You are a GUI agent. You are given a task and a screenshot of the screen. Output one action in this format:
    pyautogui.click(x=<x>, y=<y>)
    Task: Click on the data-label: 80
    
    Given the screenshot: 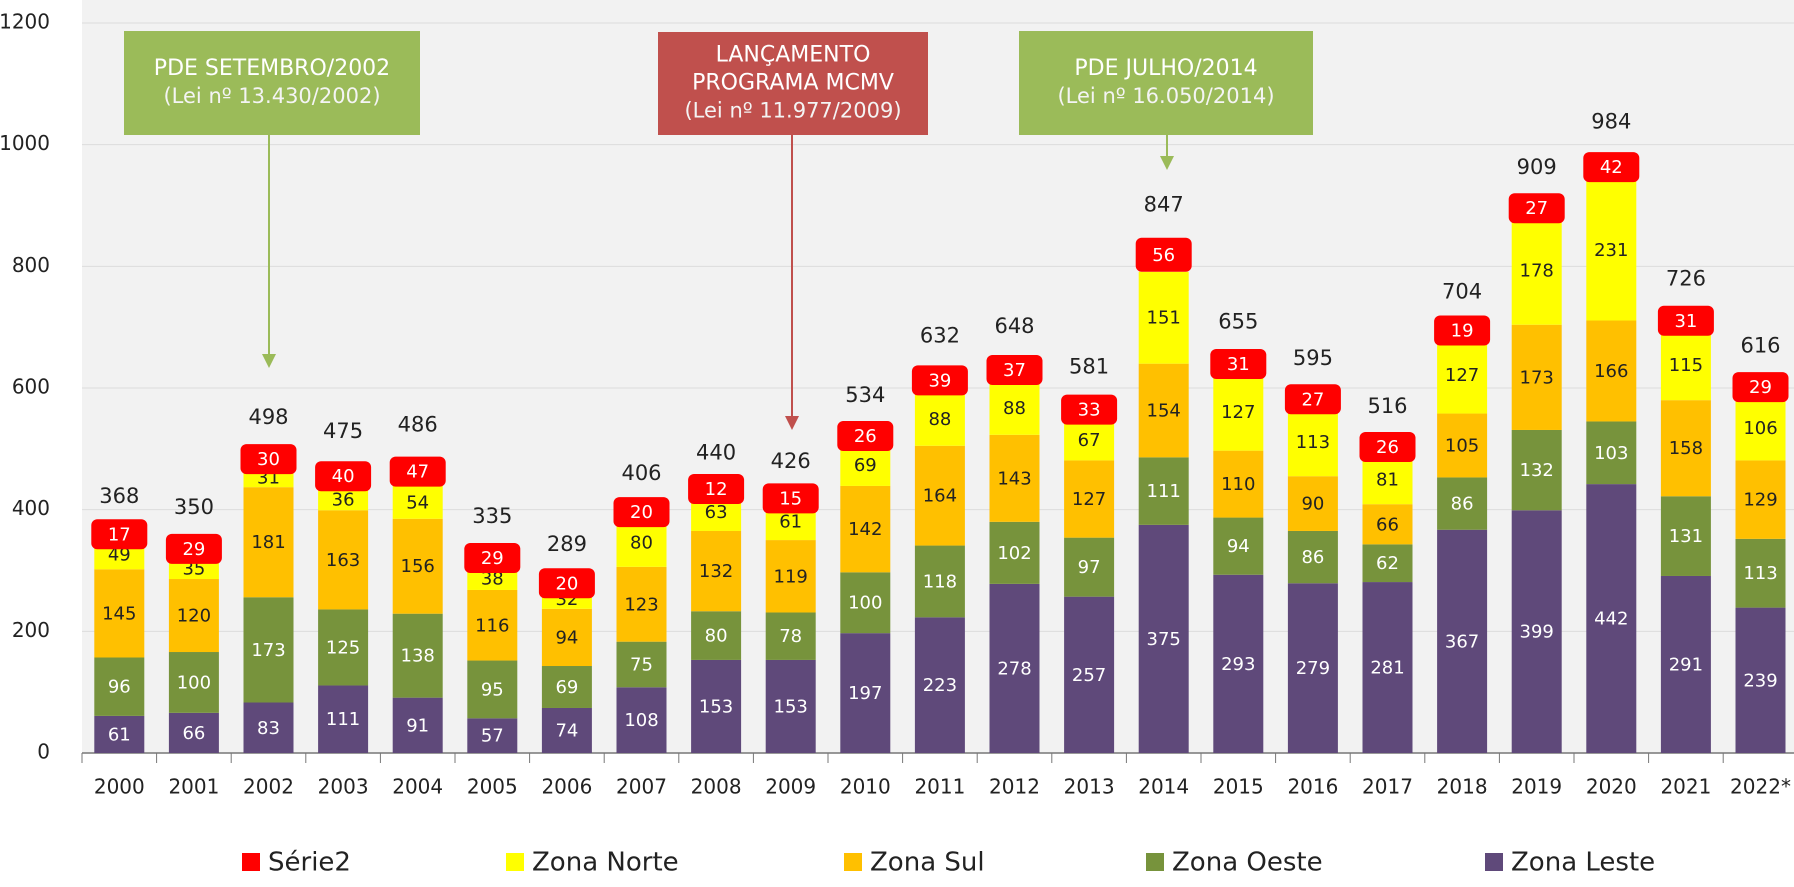 What is the action you would take?
    pyautogui.click(x=716, y=636)
    